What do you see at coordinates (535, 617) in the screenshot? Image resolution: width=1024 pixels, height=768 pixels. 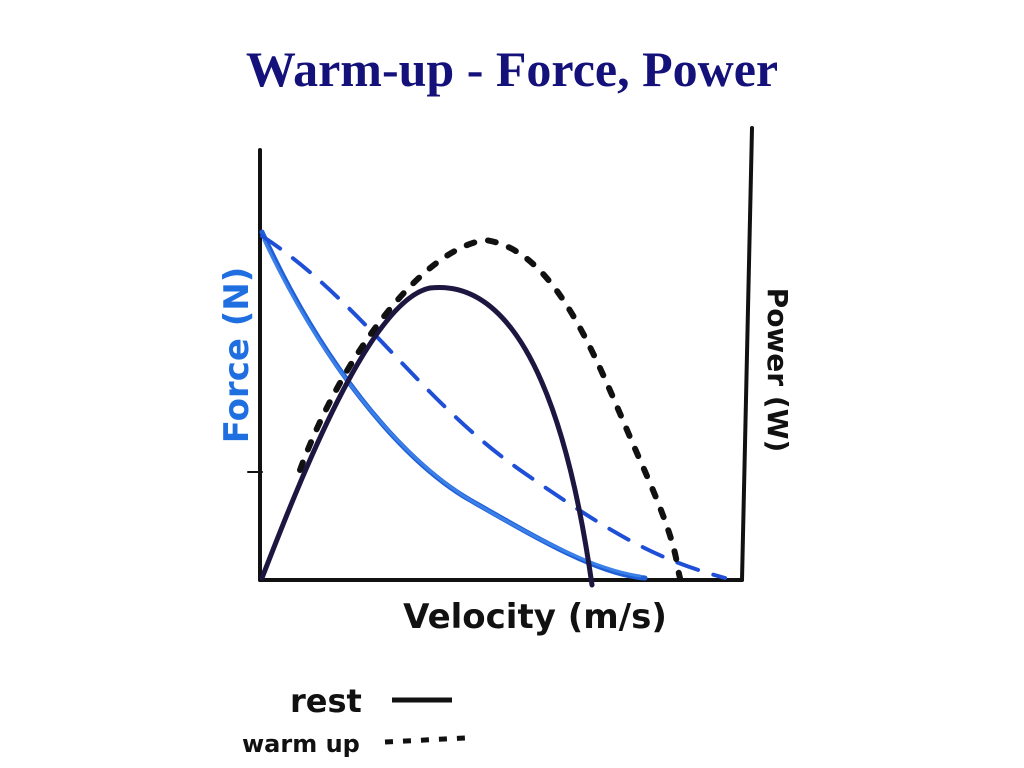 I see `x-axis-label: Velocity (m/s)` at bounding box center [535, 617].